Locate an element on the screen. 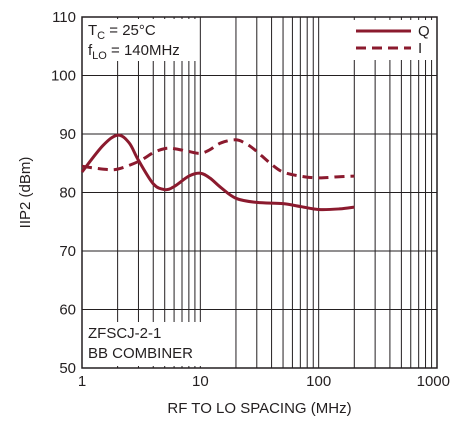 The height and width of the screenshot is (423, 450). y-tick-label: 60 is located at coordinates (67, 310).